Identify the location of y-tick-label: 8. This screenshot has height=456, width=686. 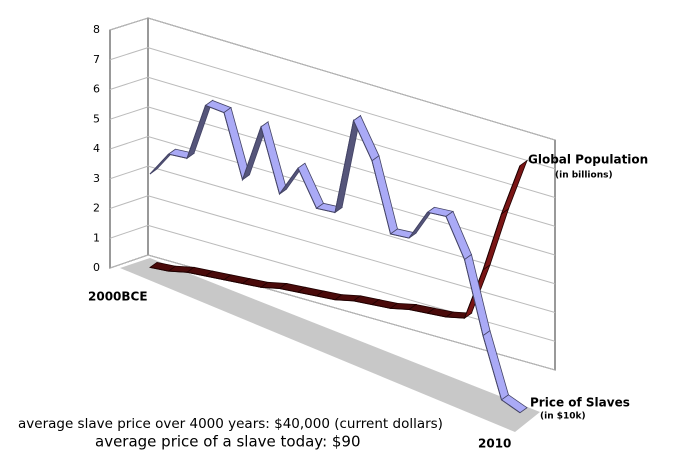
(96, 29).